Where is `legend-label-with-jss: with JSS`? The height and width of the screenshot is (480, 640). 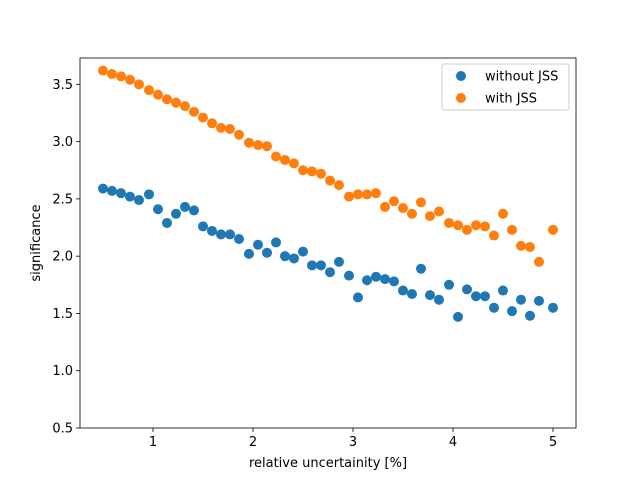
legend-label-with-jss: with JSS is located at coordinates (511, 99).